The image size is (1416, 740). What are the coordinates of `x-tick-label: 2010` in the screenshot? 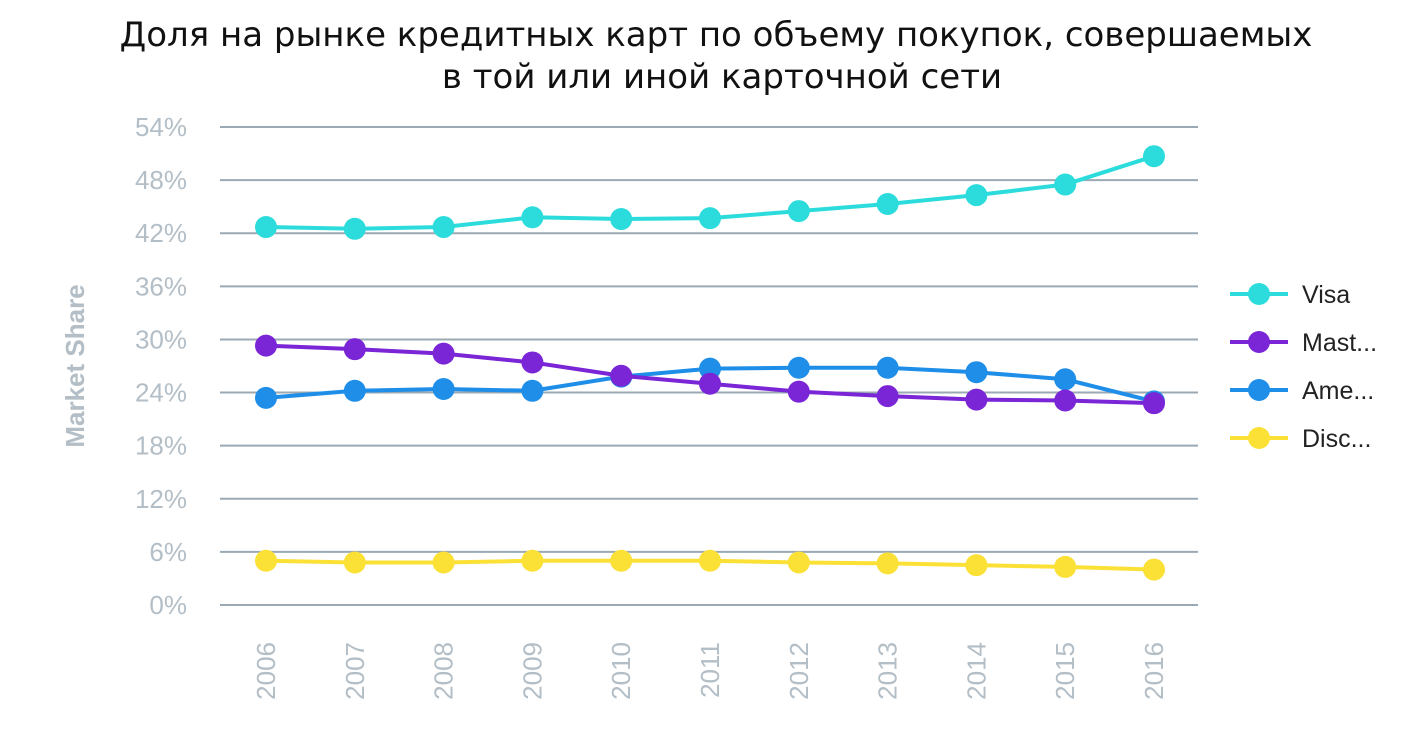 It's located at (621, 671).